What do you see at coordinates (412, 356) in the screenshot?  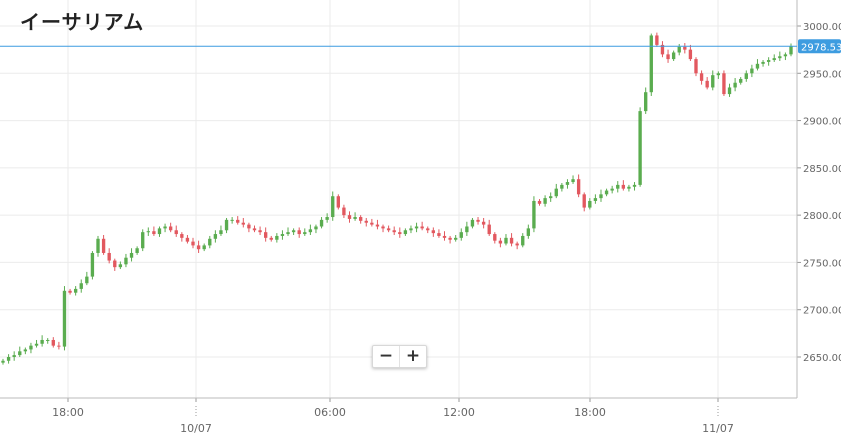 I see `zoom-in-button: +` at bounding box center [412, 356].